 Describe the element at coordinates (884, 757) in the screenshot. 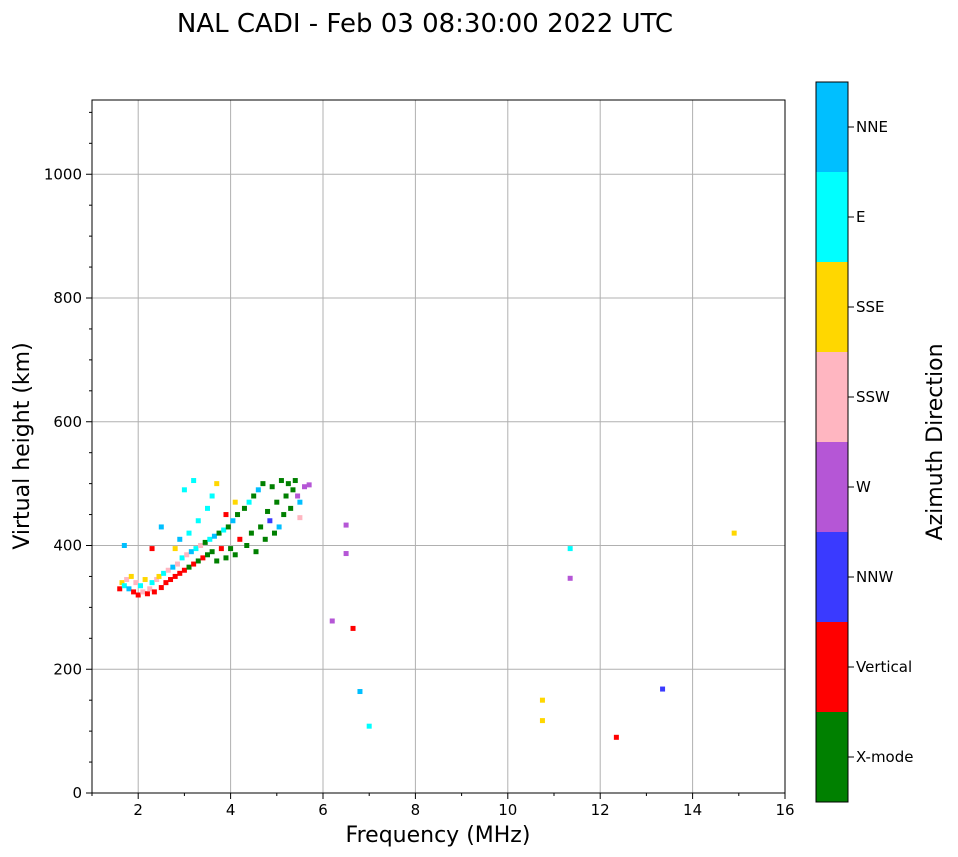

I see `colorbar-tick-label: X-mode` at that location.